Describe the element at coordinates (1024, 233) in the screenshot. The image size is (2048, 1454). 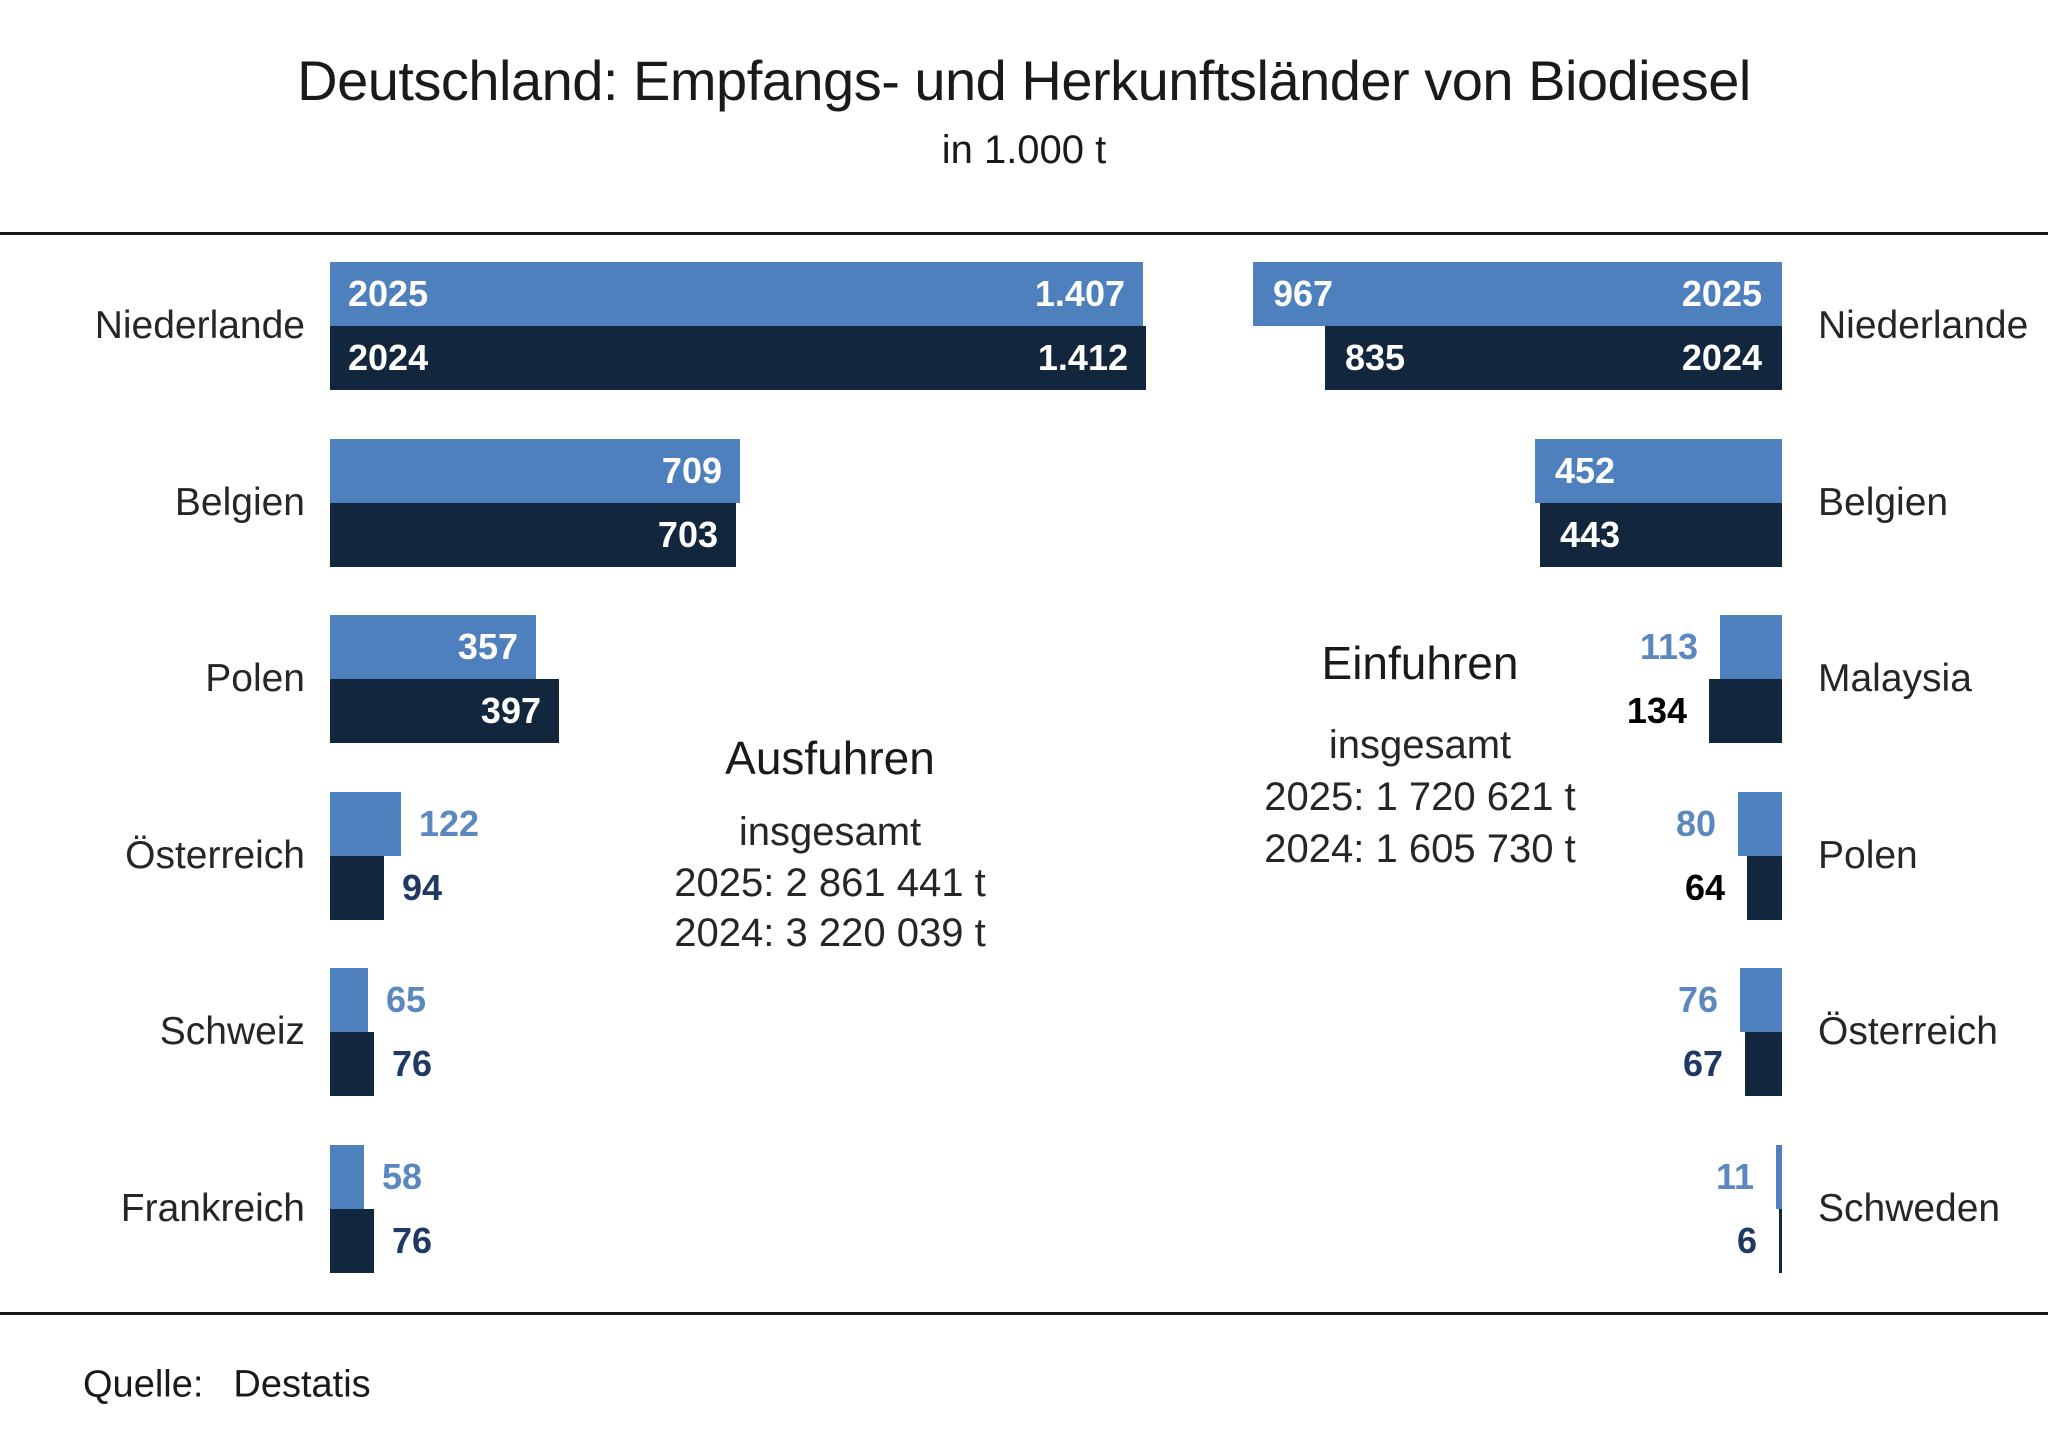
I see `top-divider` at that location.